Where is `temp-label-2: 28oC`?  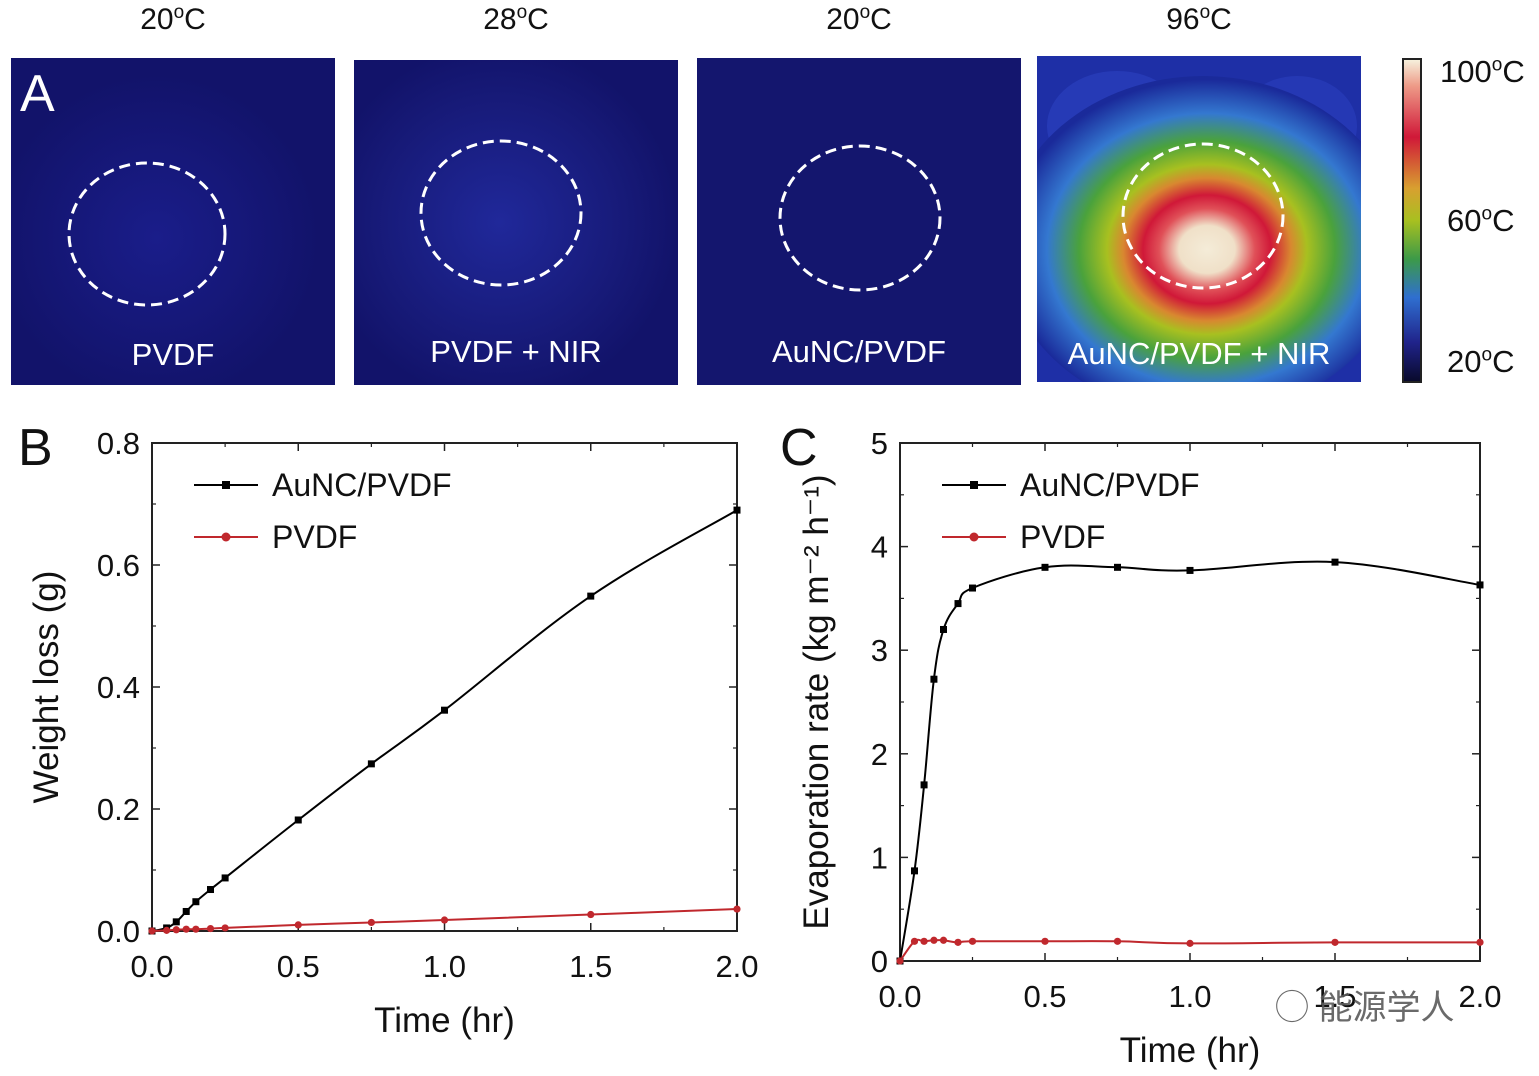
temp-label-2: 28oC is located at coordinates (516, 19).